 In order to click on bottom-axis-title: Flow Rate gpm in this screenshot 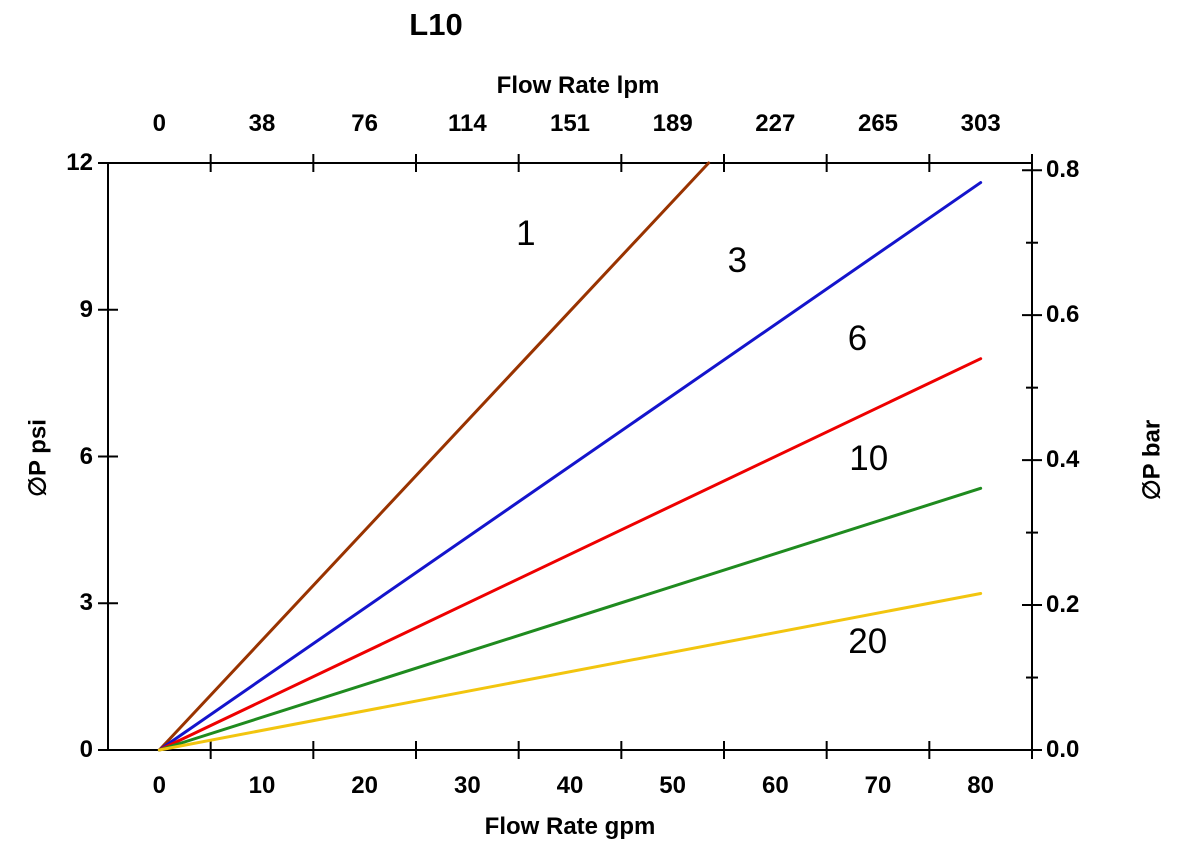, I will do `click(570, 826)`.